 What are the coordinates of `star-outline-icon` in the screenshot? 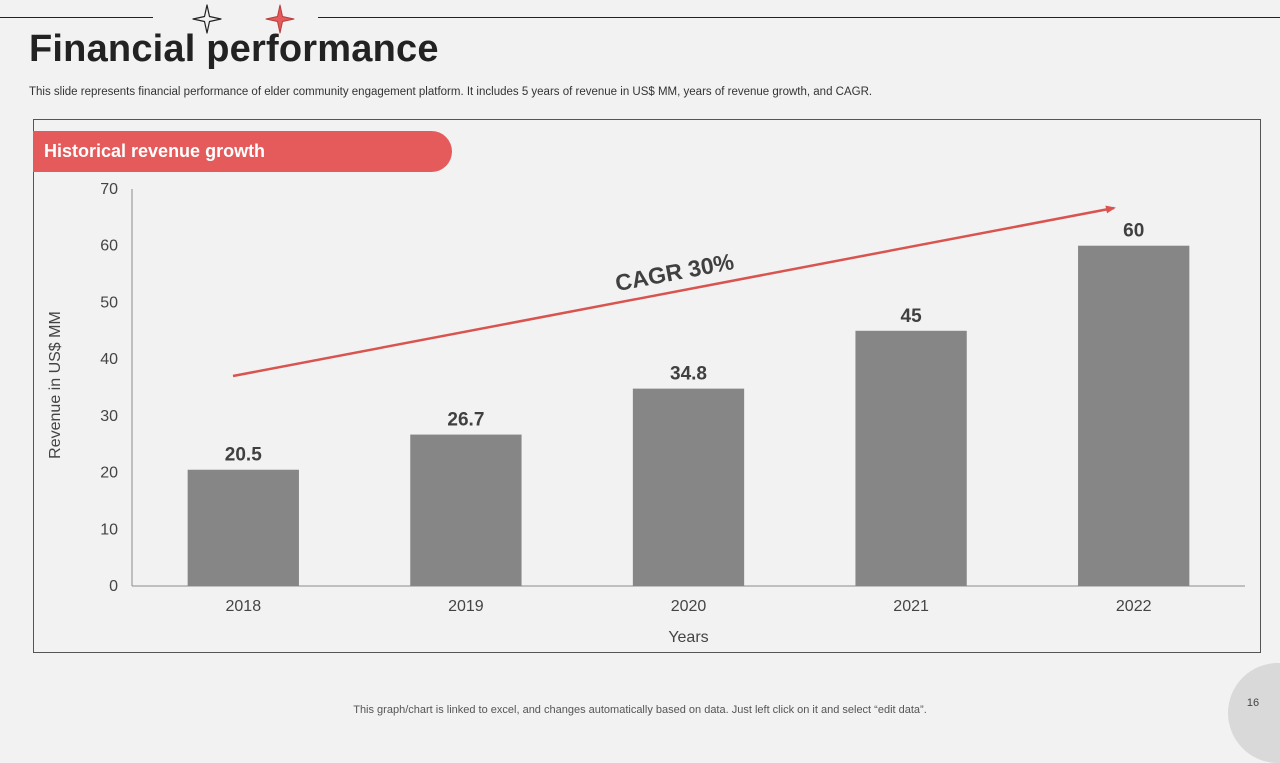 It's located at (207, 19).